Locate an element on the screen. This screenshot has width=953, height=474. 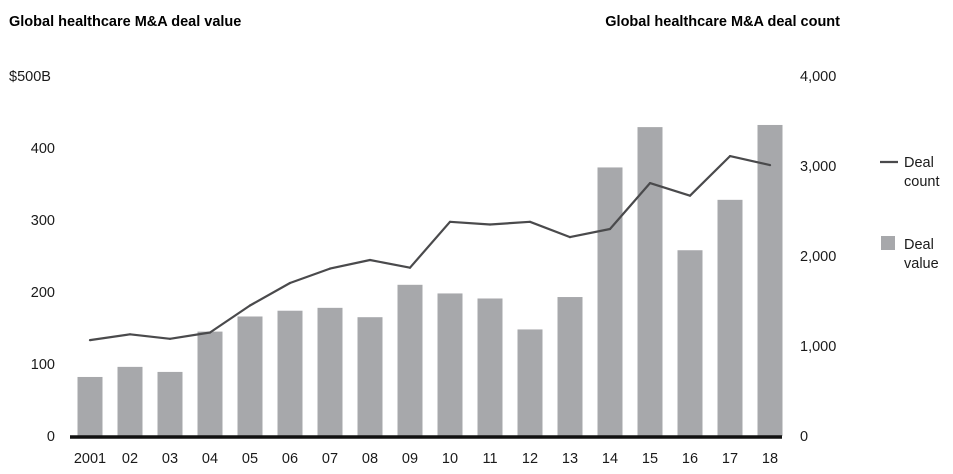
y-left-tick-label: 300 is located at coordinates (43, 221).